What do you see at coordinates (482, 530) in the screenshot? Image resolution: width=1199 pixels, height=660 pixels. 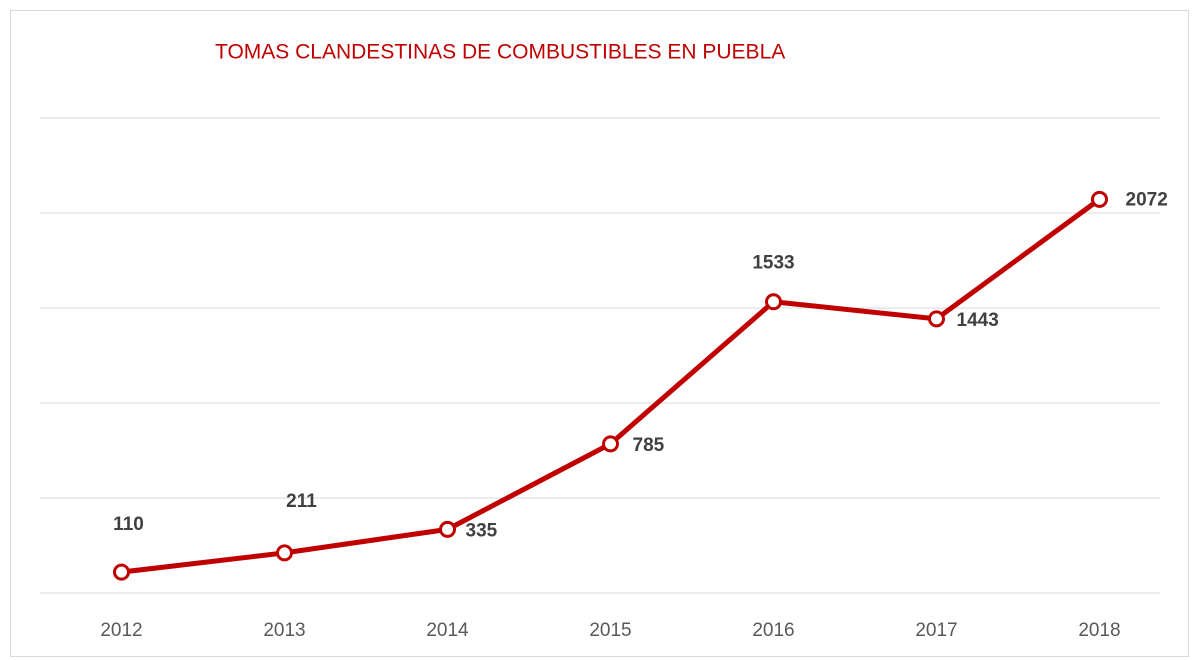 I see `data-label: 335` at bounding box center [482, 530].